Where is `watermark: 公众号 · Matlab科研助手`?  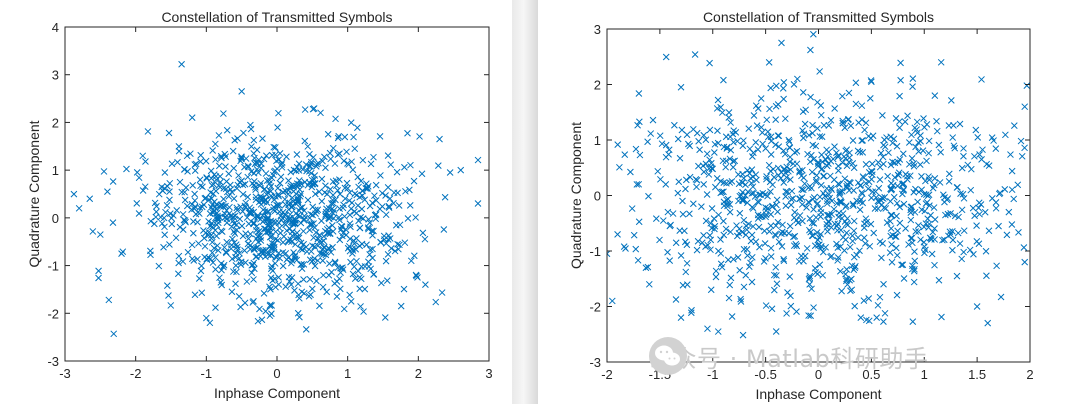 watermark: 公众号 · Matlab科研助手 is located at coordinates (788, 356).